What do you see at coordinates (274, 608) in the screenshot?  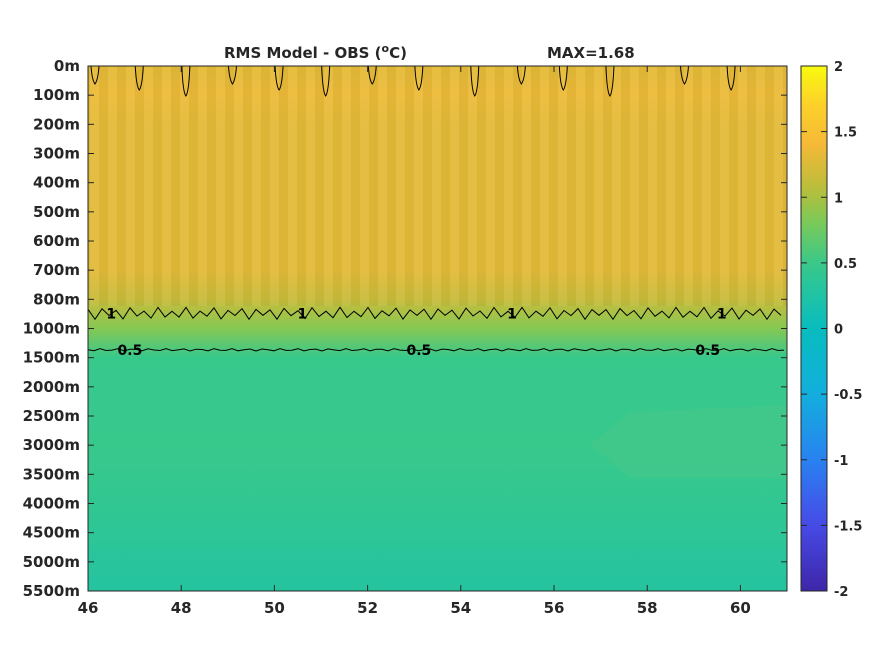 I see `x-tick-label: 50` at bounding box center [274, 608].